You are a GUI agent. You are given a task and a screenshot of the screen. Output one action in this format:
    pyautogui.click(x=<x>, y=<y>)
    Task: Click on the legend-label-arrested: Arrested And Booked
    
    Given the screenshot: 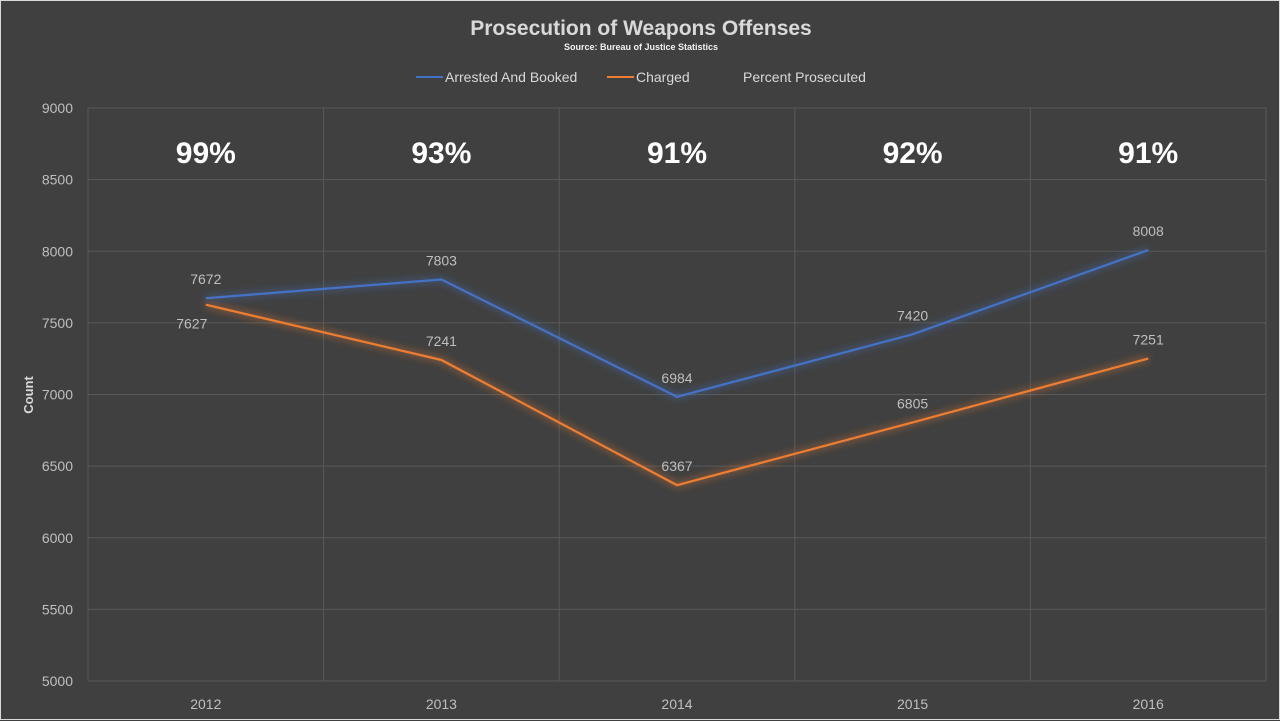 What is the action you would take?
    pyautogui.click(x=511, y=77)
    